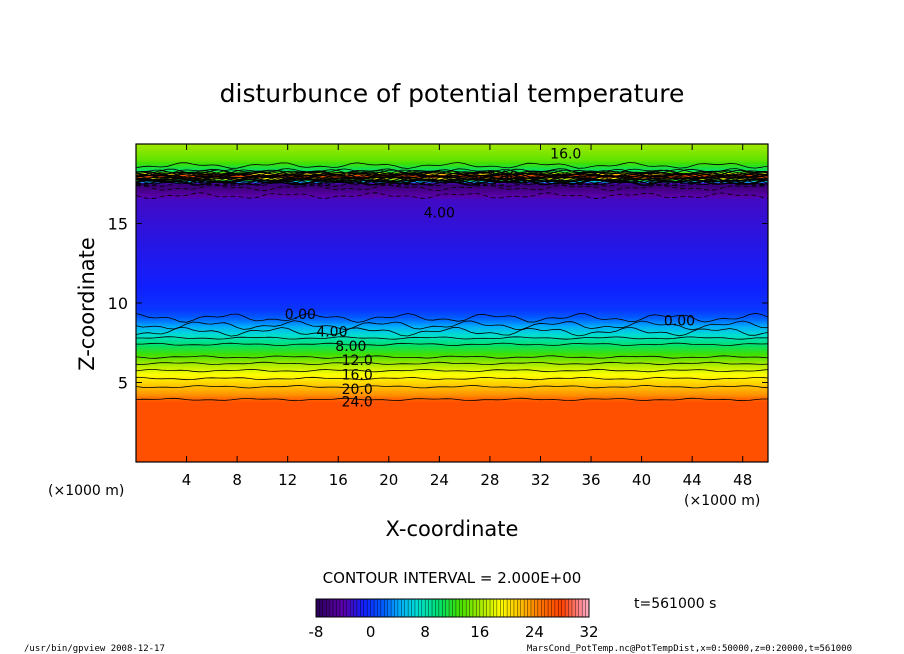 This screenshot has width=904, height=654. I want to click on contour-label: 16.0, so click(357, 376).